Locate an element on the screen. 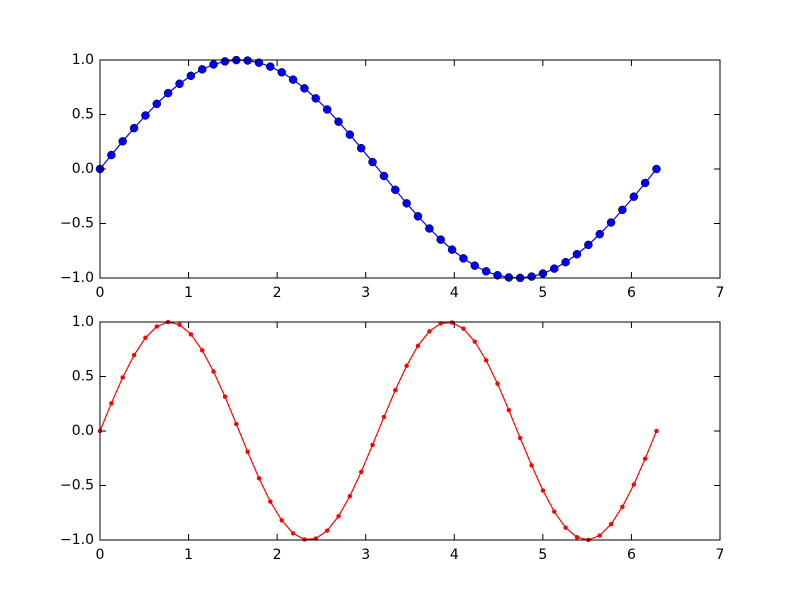 Image resolution: width=800 pixels, height=600 pixels. y-tick-label: −0.5 is located at coordinates (77, 224).